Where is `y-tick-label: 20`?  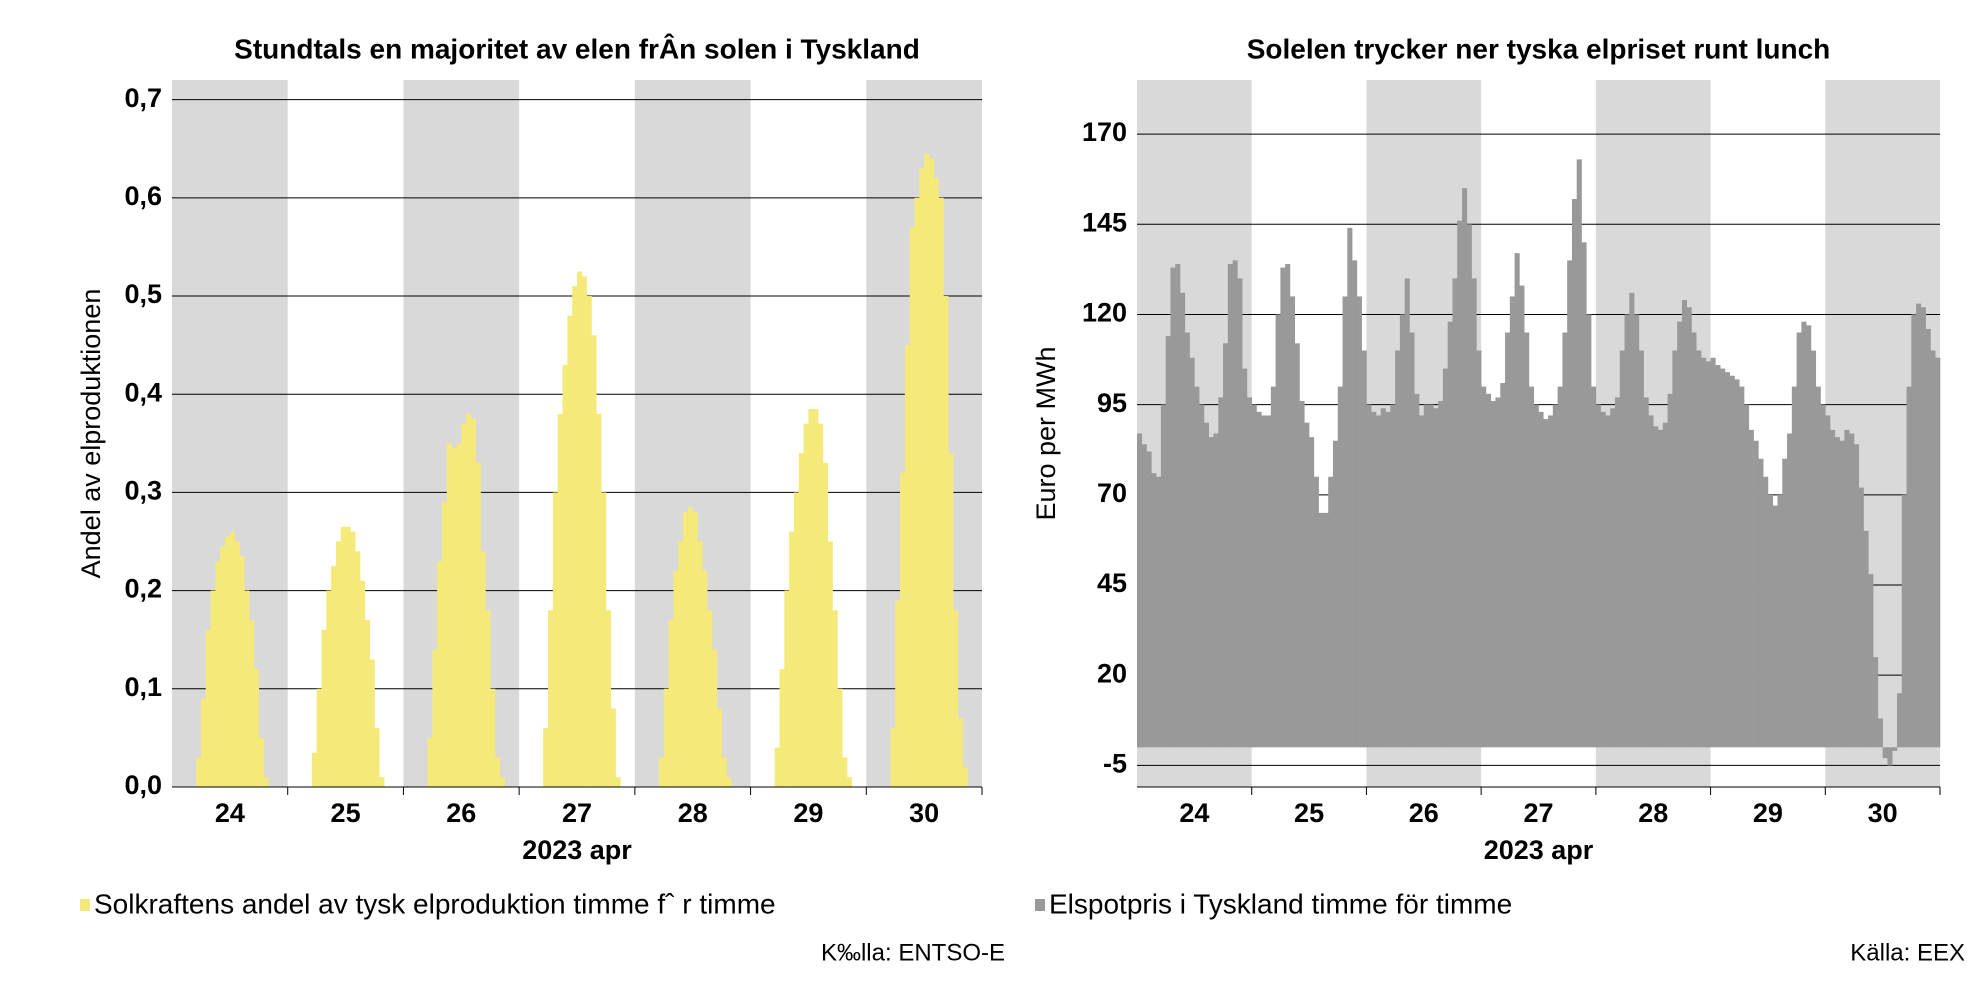
y-tick-label: 20 is located at coordinates (1112, 673).